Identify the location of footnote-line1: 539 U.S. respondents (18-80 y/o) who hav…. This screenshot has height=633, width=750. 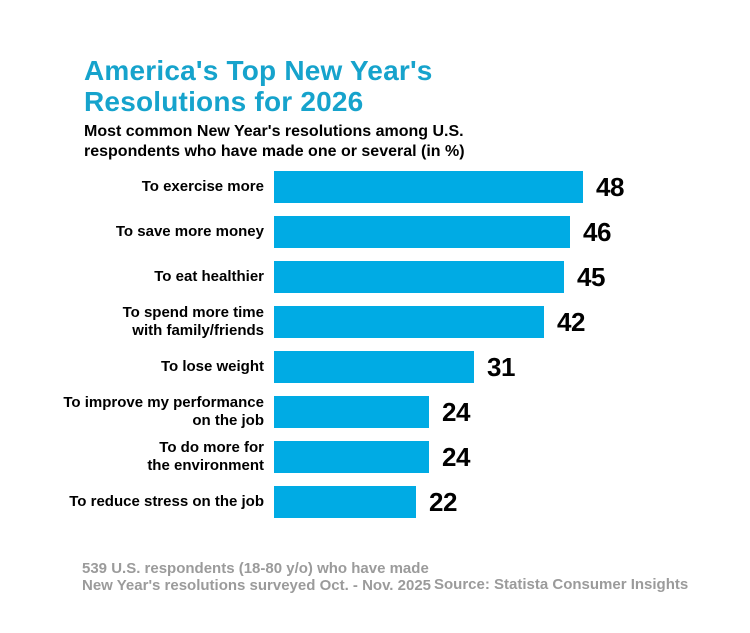
(255, 568).